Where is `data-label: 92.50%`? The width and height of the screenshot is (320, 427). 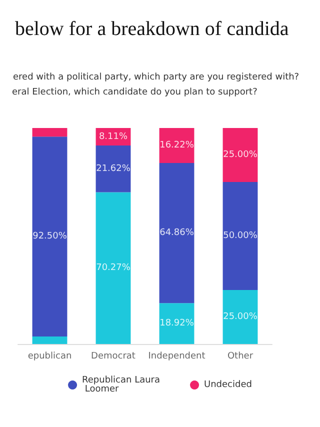 data-label: 92.50% is located at coordinates (50, 237).